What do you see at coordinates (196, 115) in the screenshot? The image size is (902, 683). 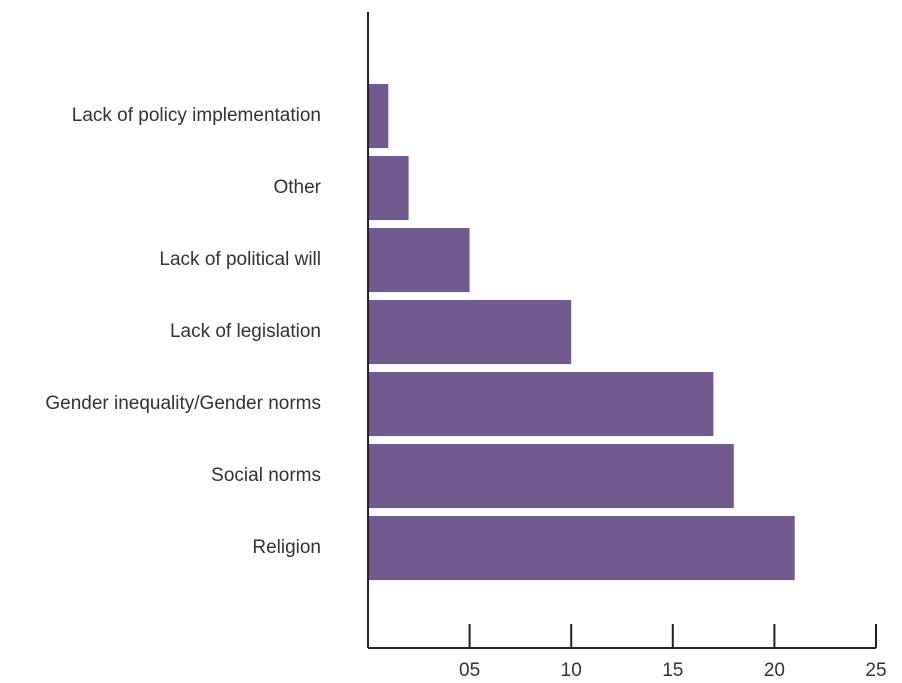 I see `category-label-0: Lack of policy implementation` at bounding box center [196, 115].